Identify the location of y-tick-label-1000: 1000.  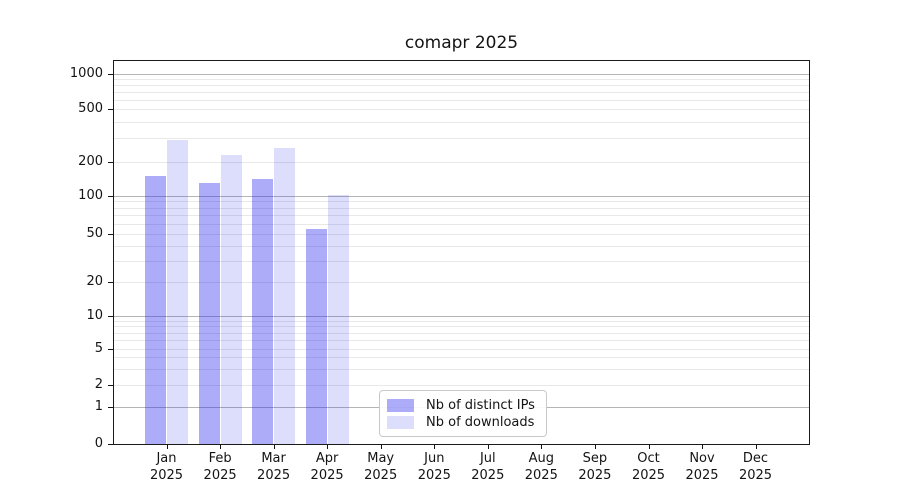
(86, 73).